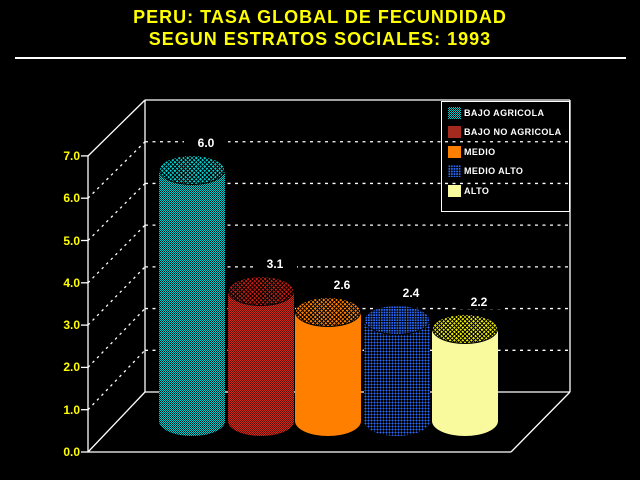  I want to click on legend-item-medio: MEDIO, so click(472, 152).